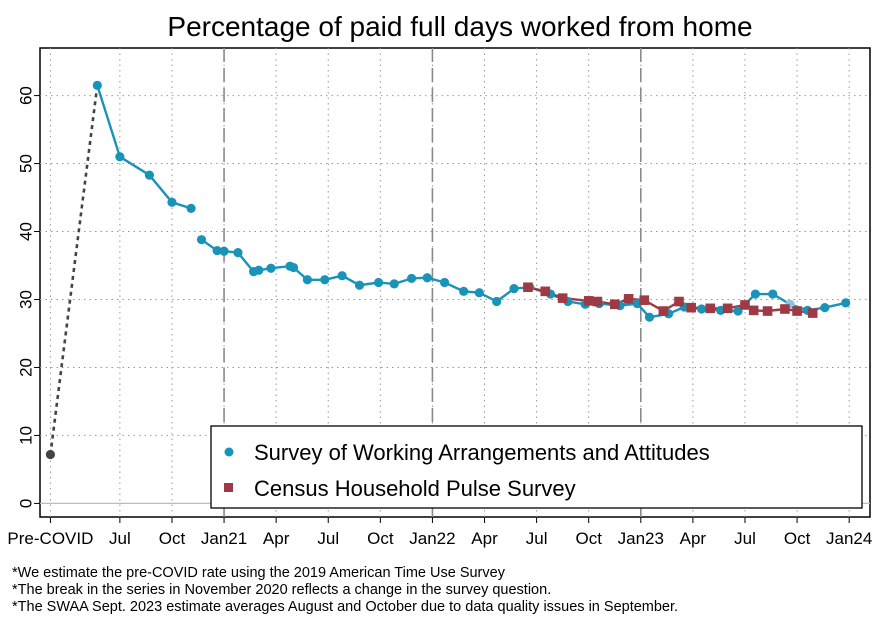 This screenshot has width=886, height=623. I want to click on precovid-connector, so click(74, 270).